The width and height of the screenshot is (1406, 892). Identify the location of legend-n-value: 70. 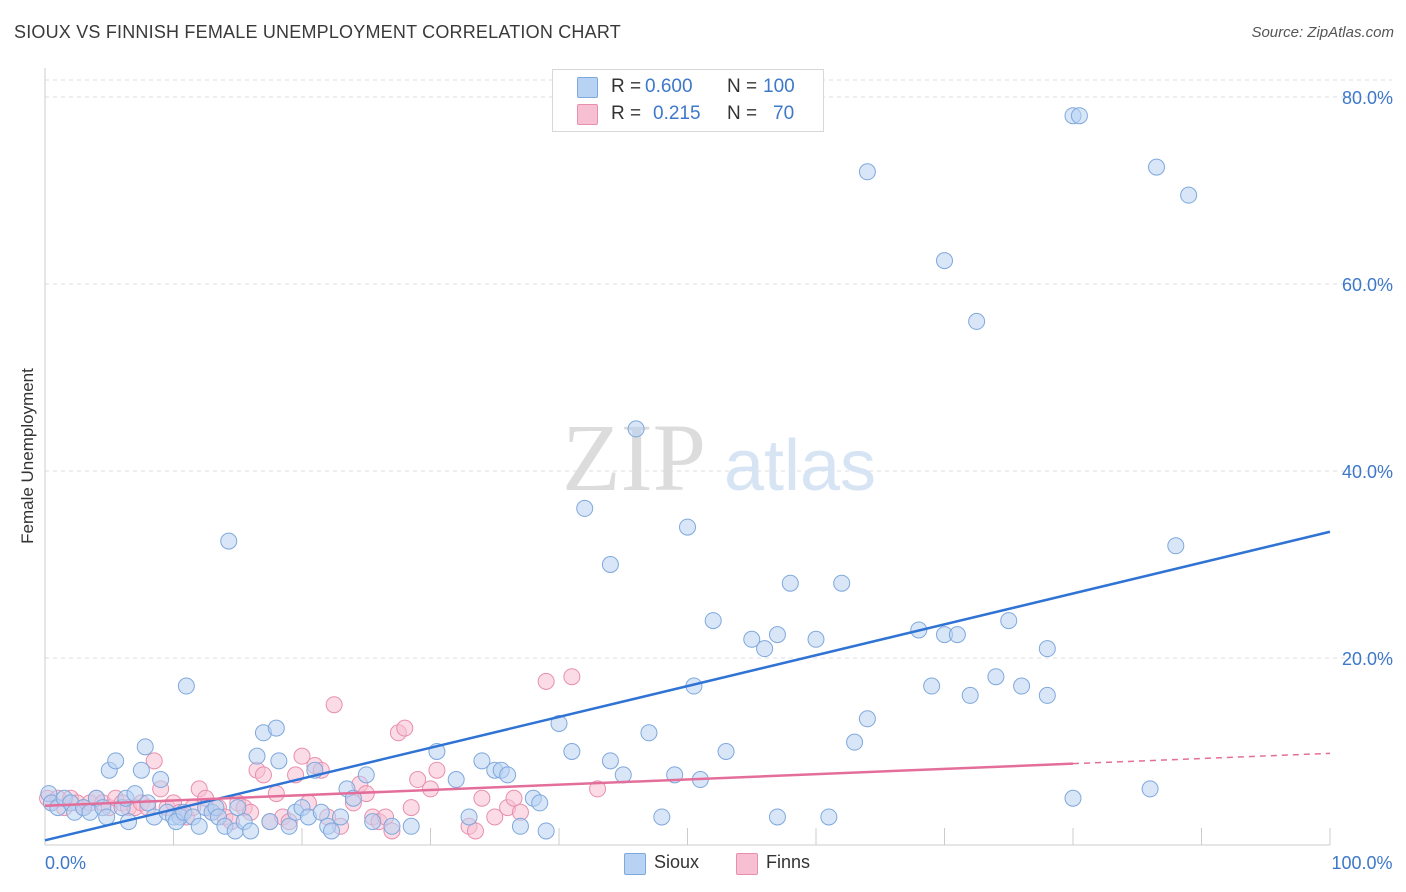
(784, 113).